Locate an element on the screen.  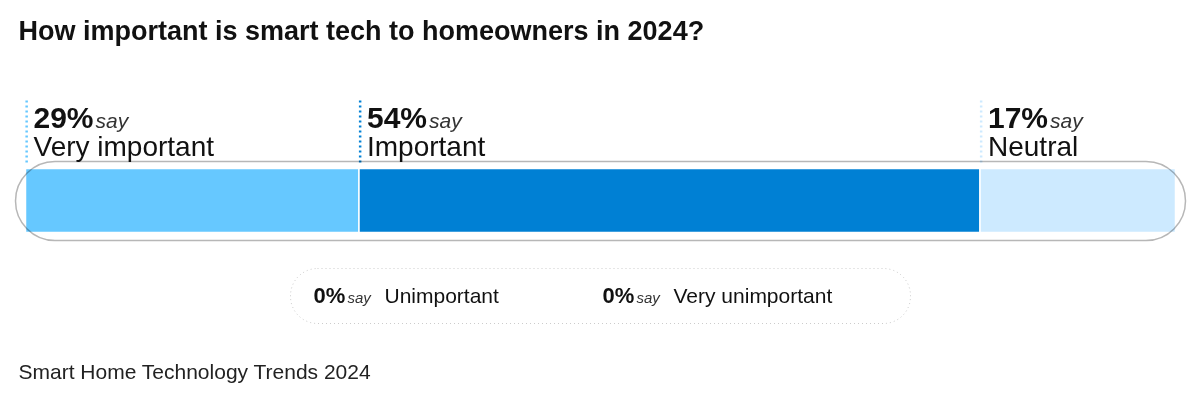
data-label: 17% is located at coordinates (1018, 117).